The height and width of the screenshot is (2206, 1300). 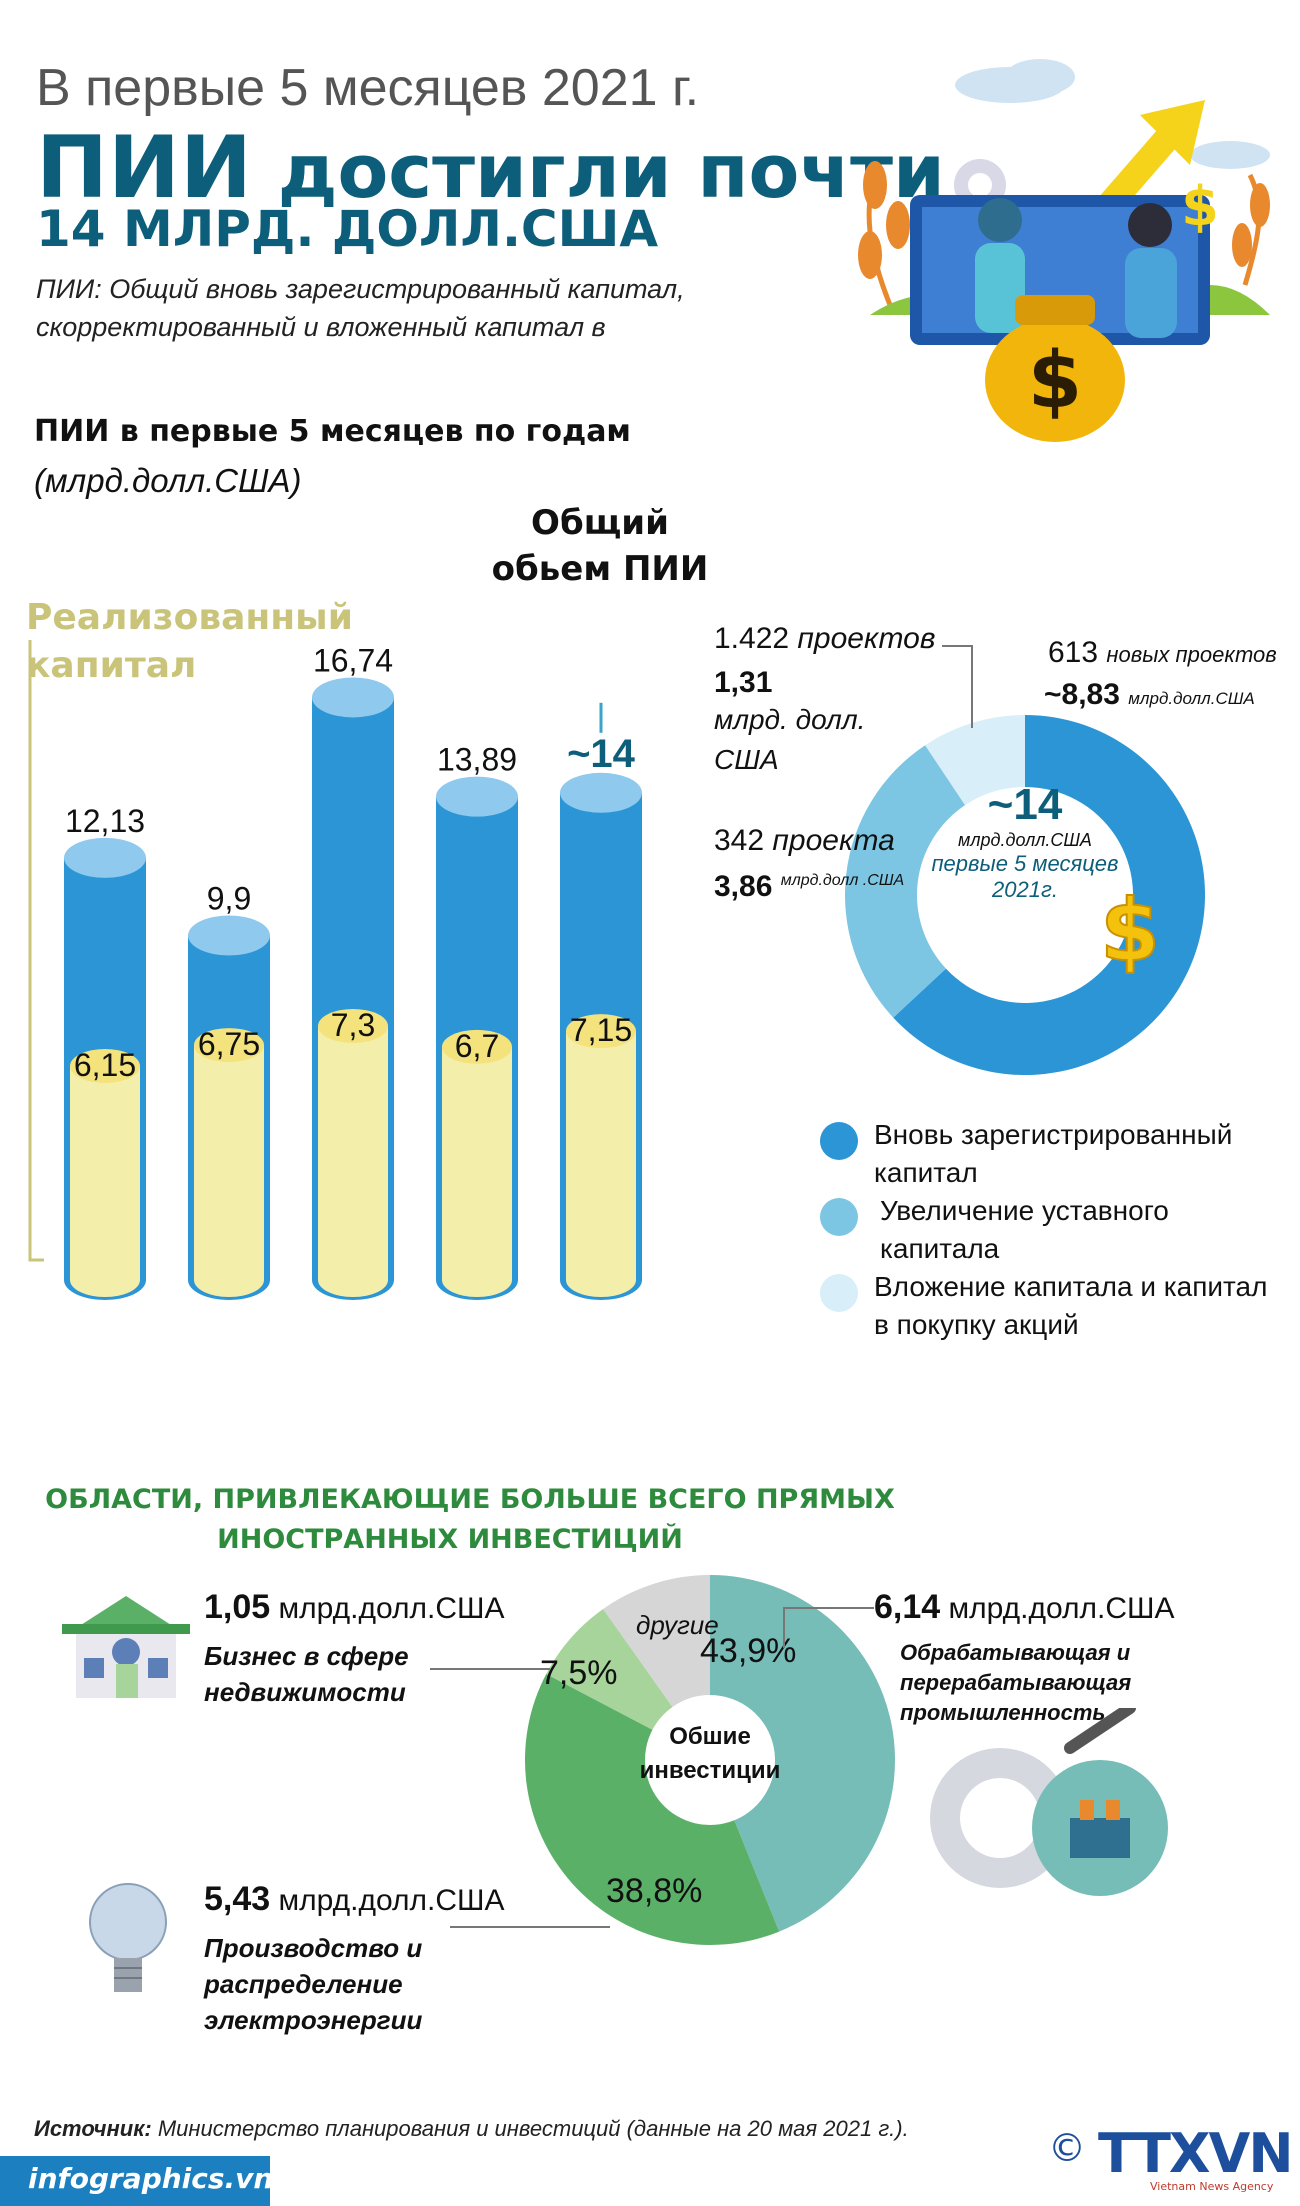 I want to click on pct-manufacturing: 43,9%, so click(x=748, y=1651).